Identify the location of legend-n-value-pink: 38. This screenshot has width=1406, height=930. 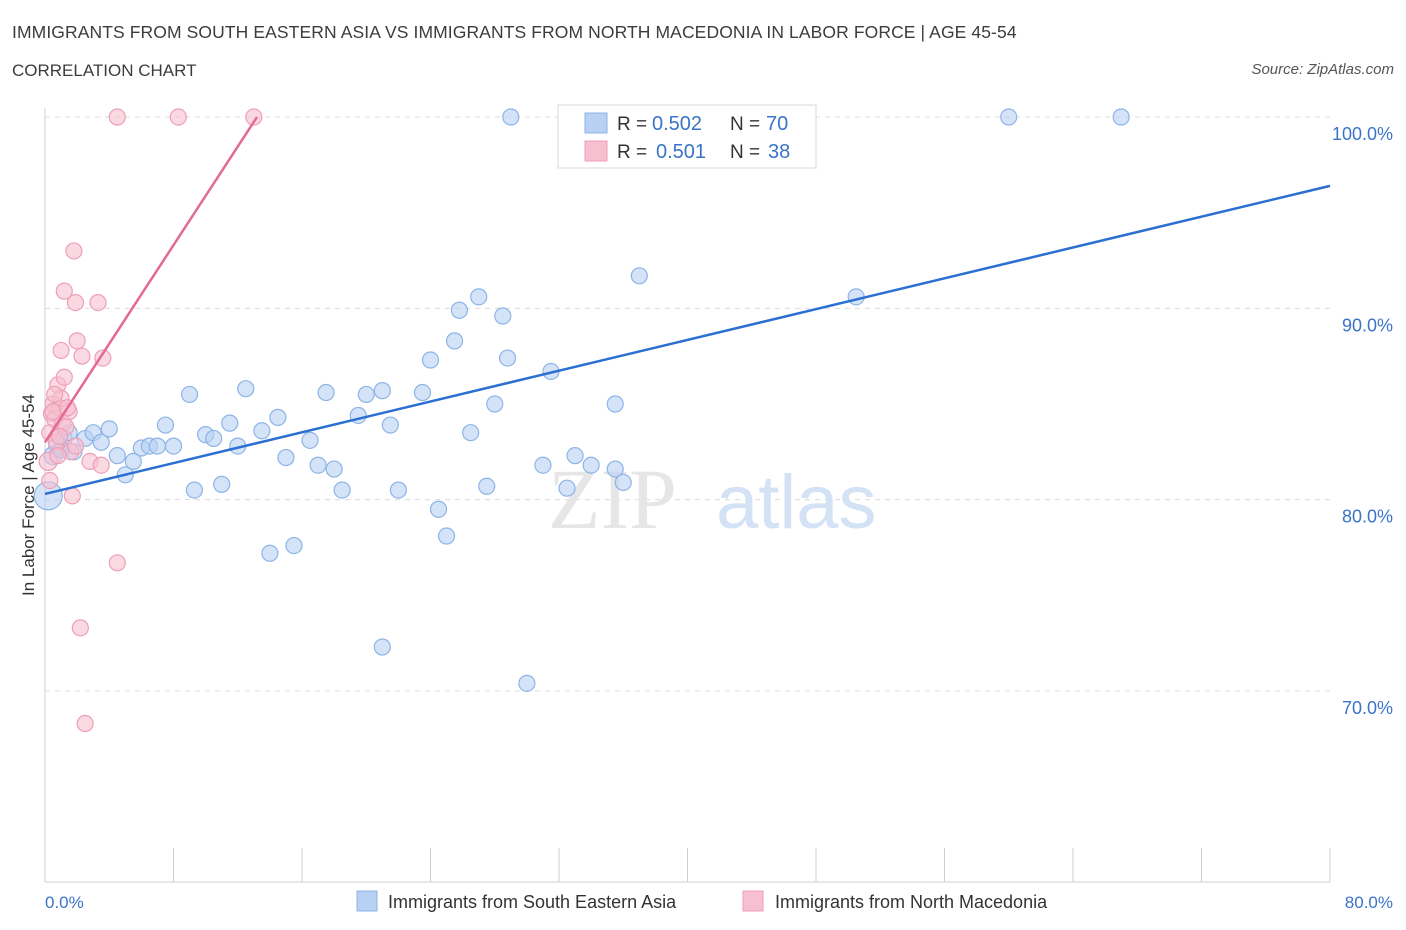
(779, 152).